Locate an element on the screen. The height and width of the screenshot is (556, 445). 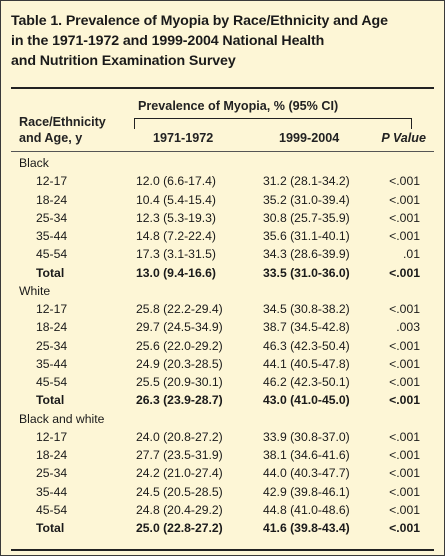
spanner-header: Prevalence of Myopia, % (95% CI) is located at coordinates (238, 106).